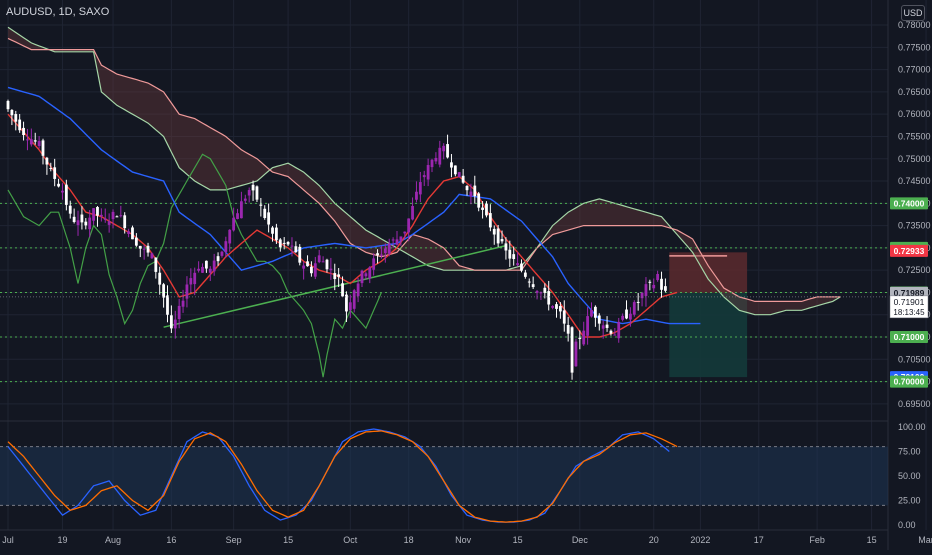 This screenshot has height=555, width=932. I want to click on price-tick-label: 0.77000, so click(914, 70).